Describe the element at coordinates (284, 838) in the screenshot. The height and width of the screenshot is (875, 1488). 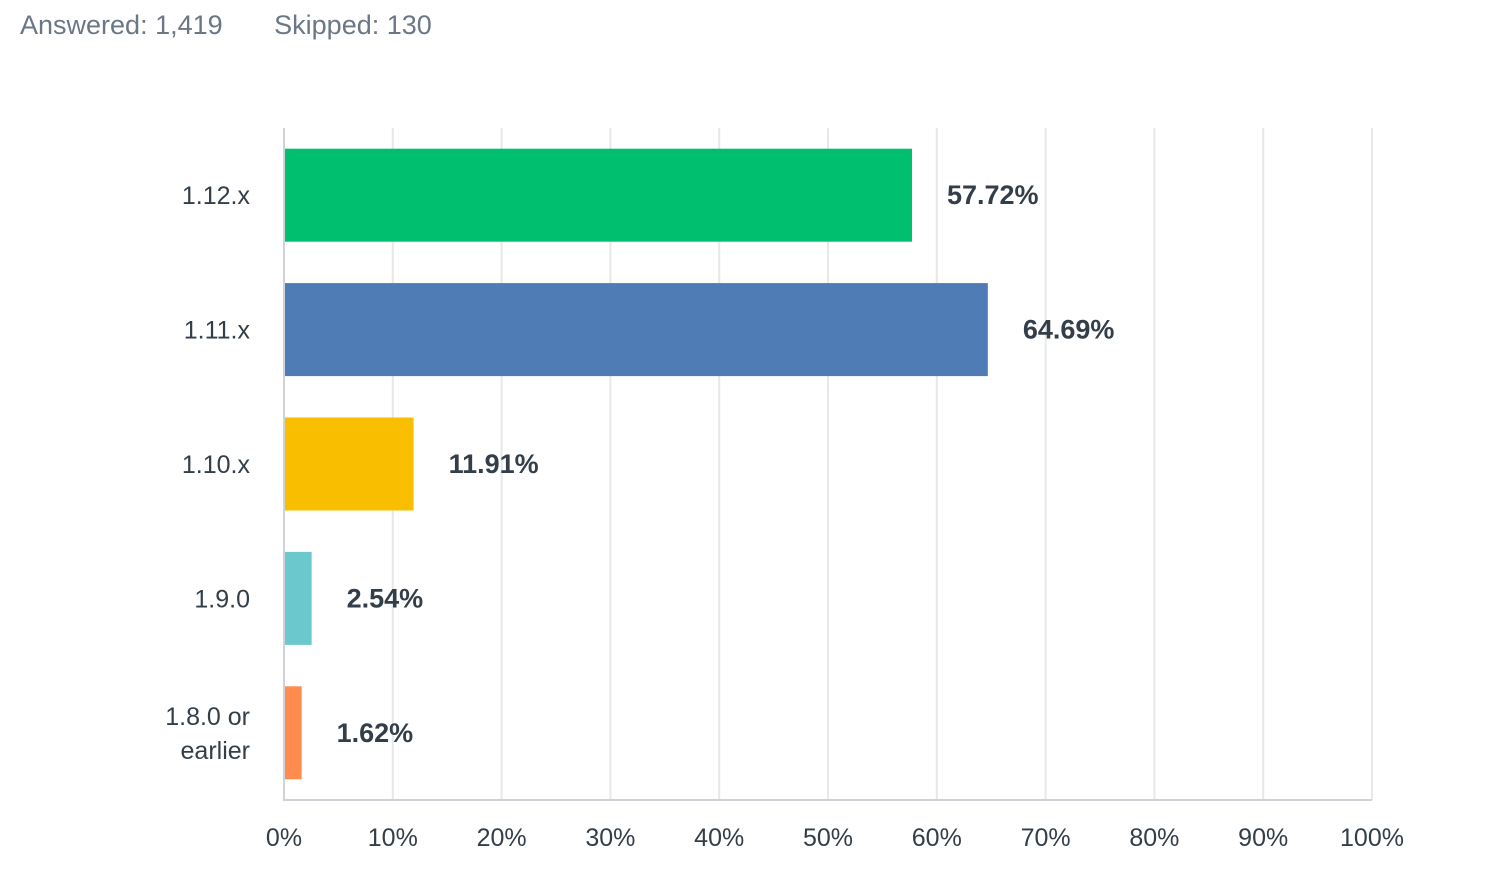
I see `x-tick-label: 0%` at that location.